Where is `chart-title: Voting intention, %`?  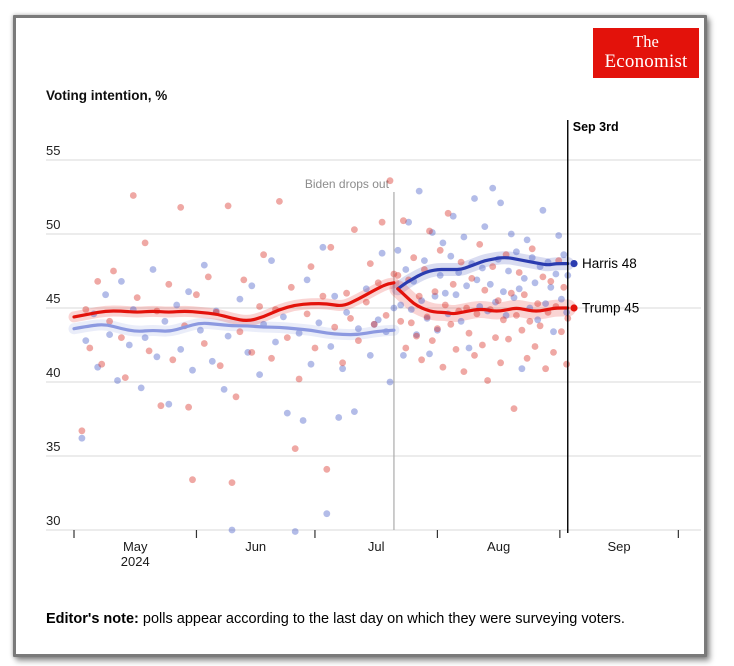
chart-title: Voting intention, % is located at coordinates (107, 95).